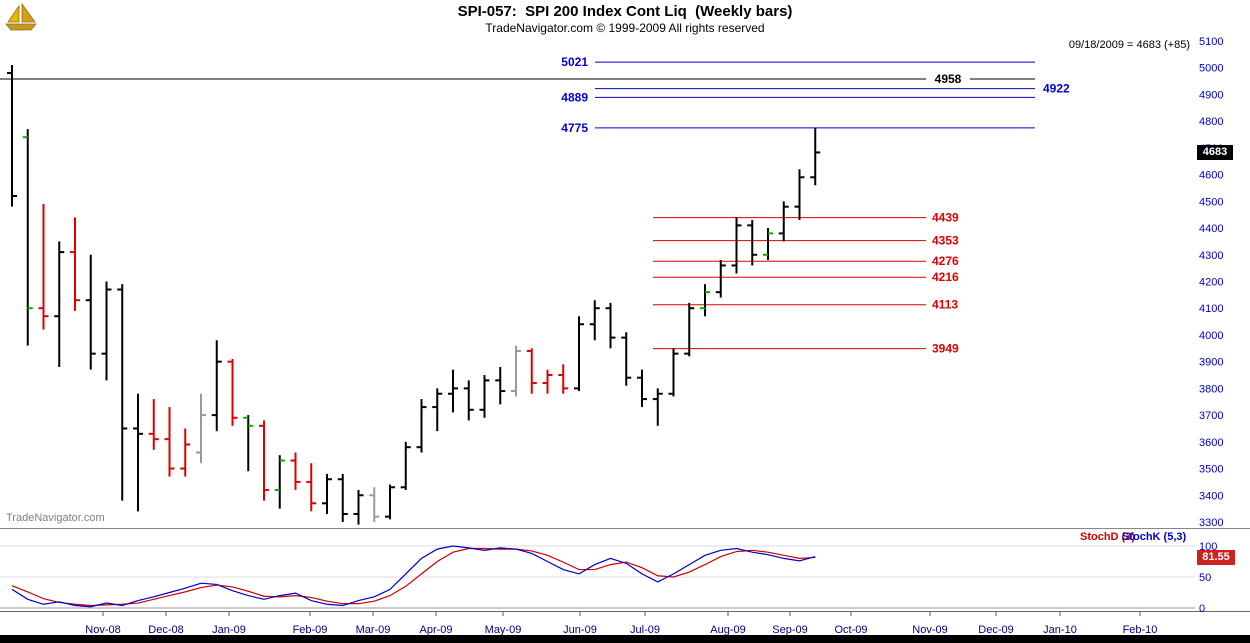  I want to click on month-label: Jan-09, so click(229, 630).